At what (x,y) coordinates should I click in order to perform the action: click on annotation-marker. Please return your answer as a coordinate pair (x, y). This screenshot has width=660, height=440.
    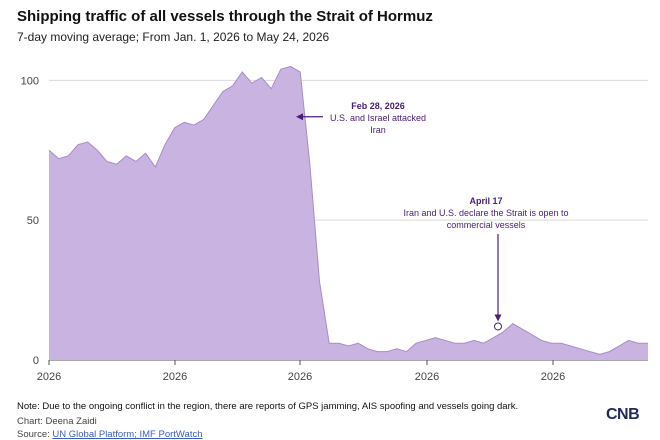
    Looking at the image, I should click on (498, 326).